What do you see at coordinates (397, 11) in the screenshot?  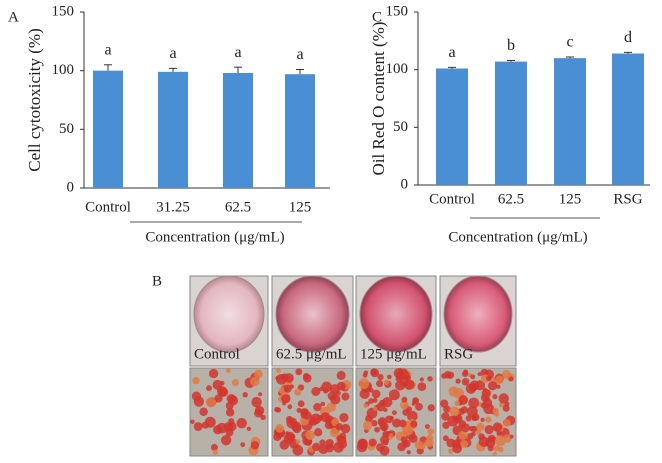 I see `y-tick-label: 150` at bounding box center [397, 11].